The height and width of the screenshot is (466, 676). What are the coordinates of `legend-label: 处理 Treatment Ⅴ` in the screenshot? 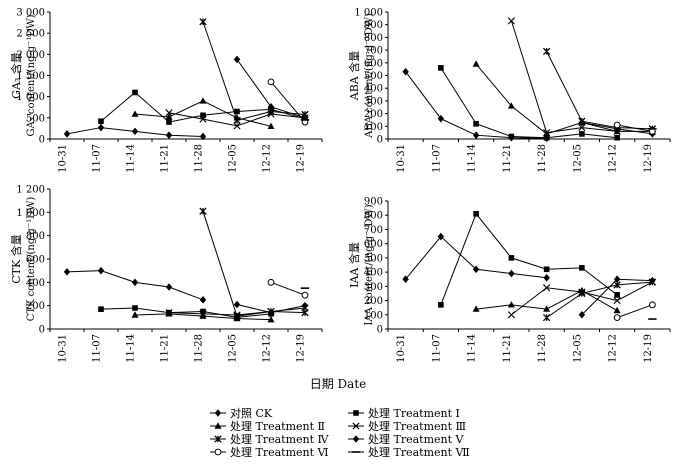 It's located at (416, 439).